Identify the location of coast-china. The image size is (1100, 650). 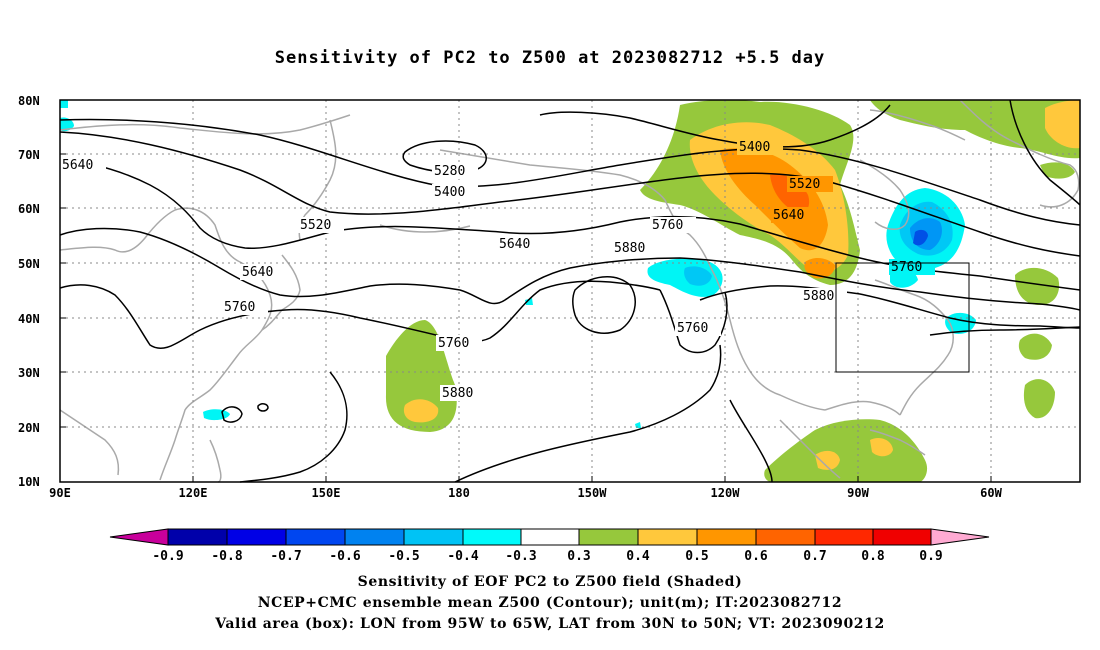
(89, 442).